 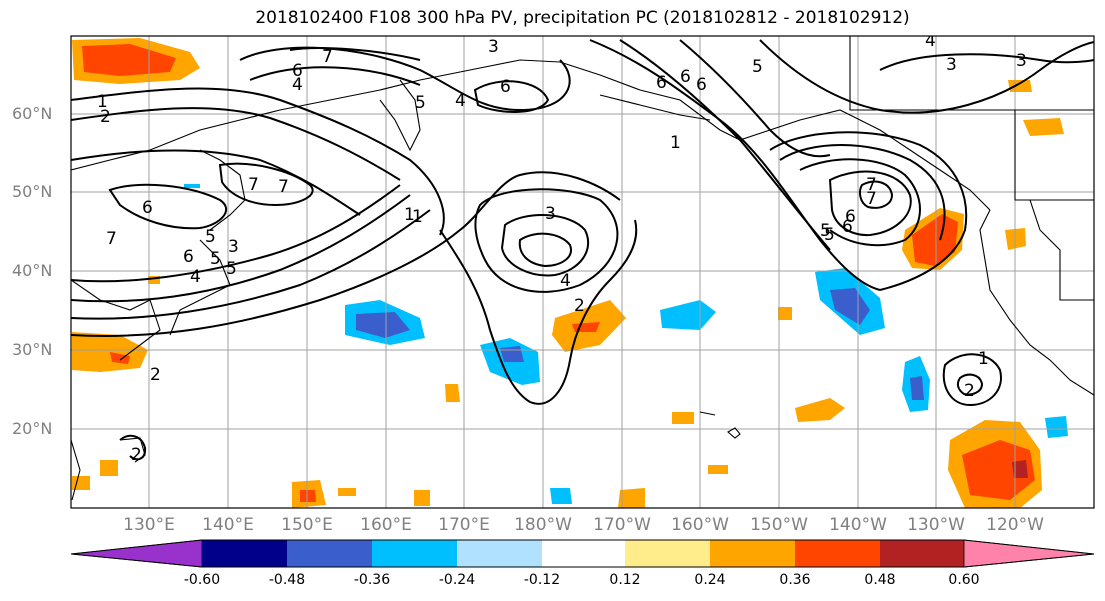 I want to click on colorbar-extend-low, so click(x=136, y=553).